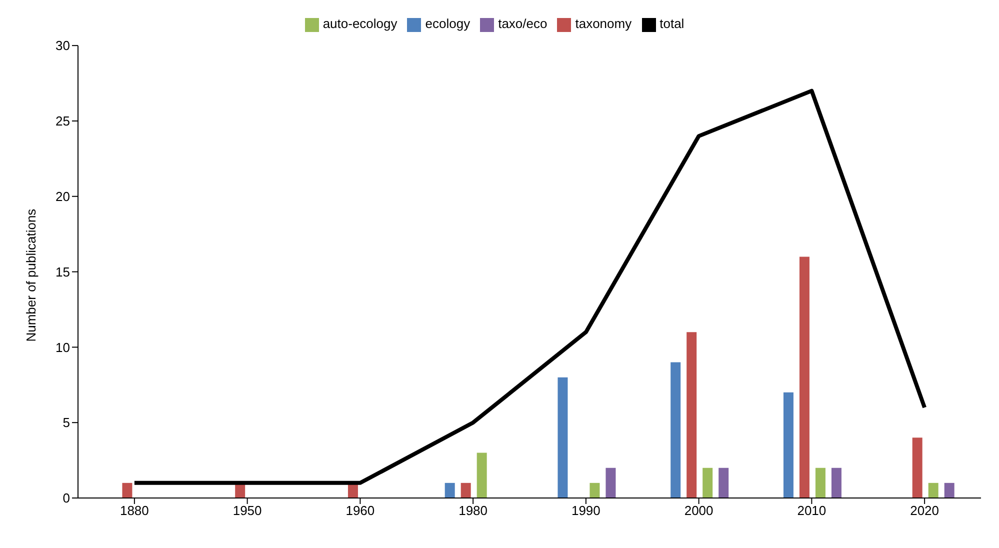 The height and width of the screenshot is (548, 999). Describe the element at coordinates (447, 23) in the screenshot. I see `legend-label: ecology` at that location.